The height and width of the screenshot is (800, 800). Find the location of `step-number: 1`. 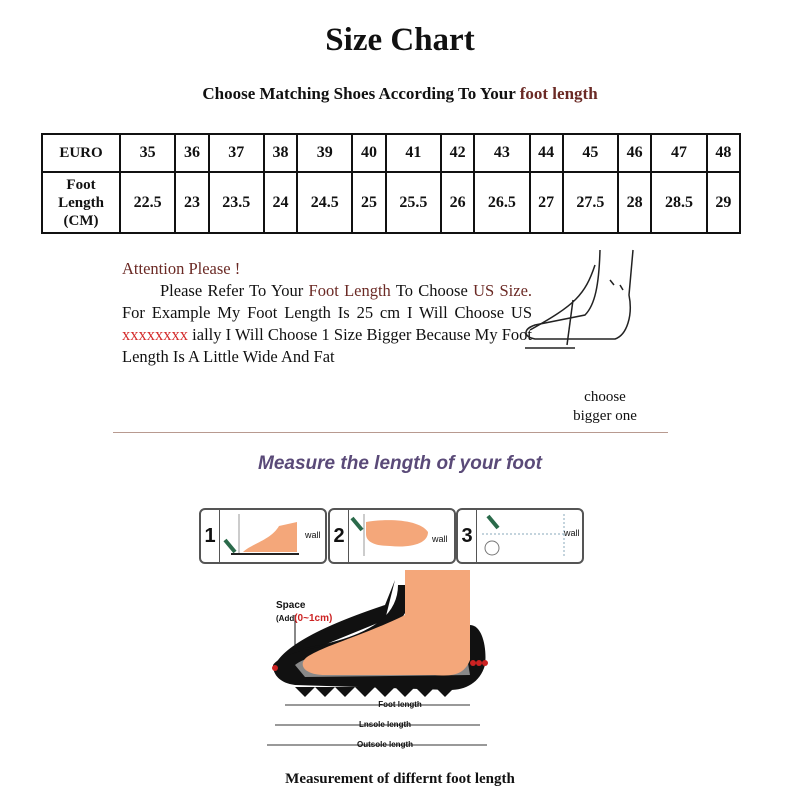

step-number: 1 is located at coordinates (210, 536).